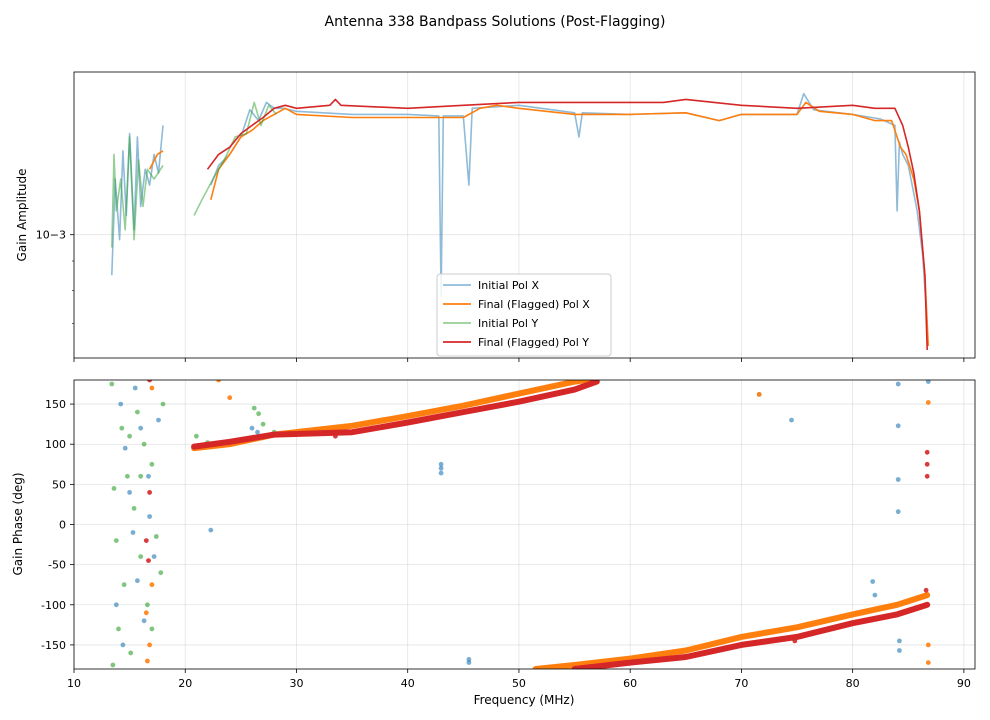 This screenshot has width=990, height=720. I want to click on phase-y-tick-label: -100, so click(53, 605).